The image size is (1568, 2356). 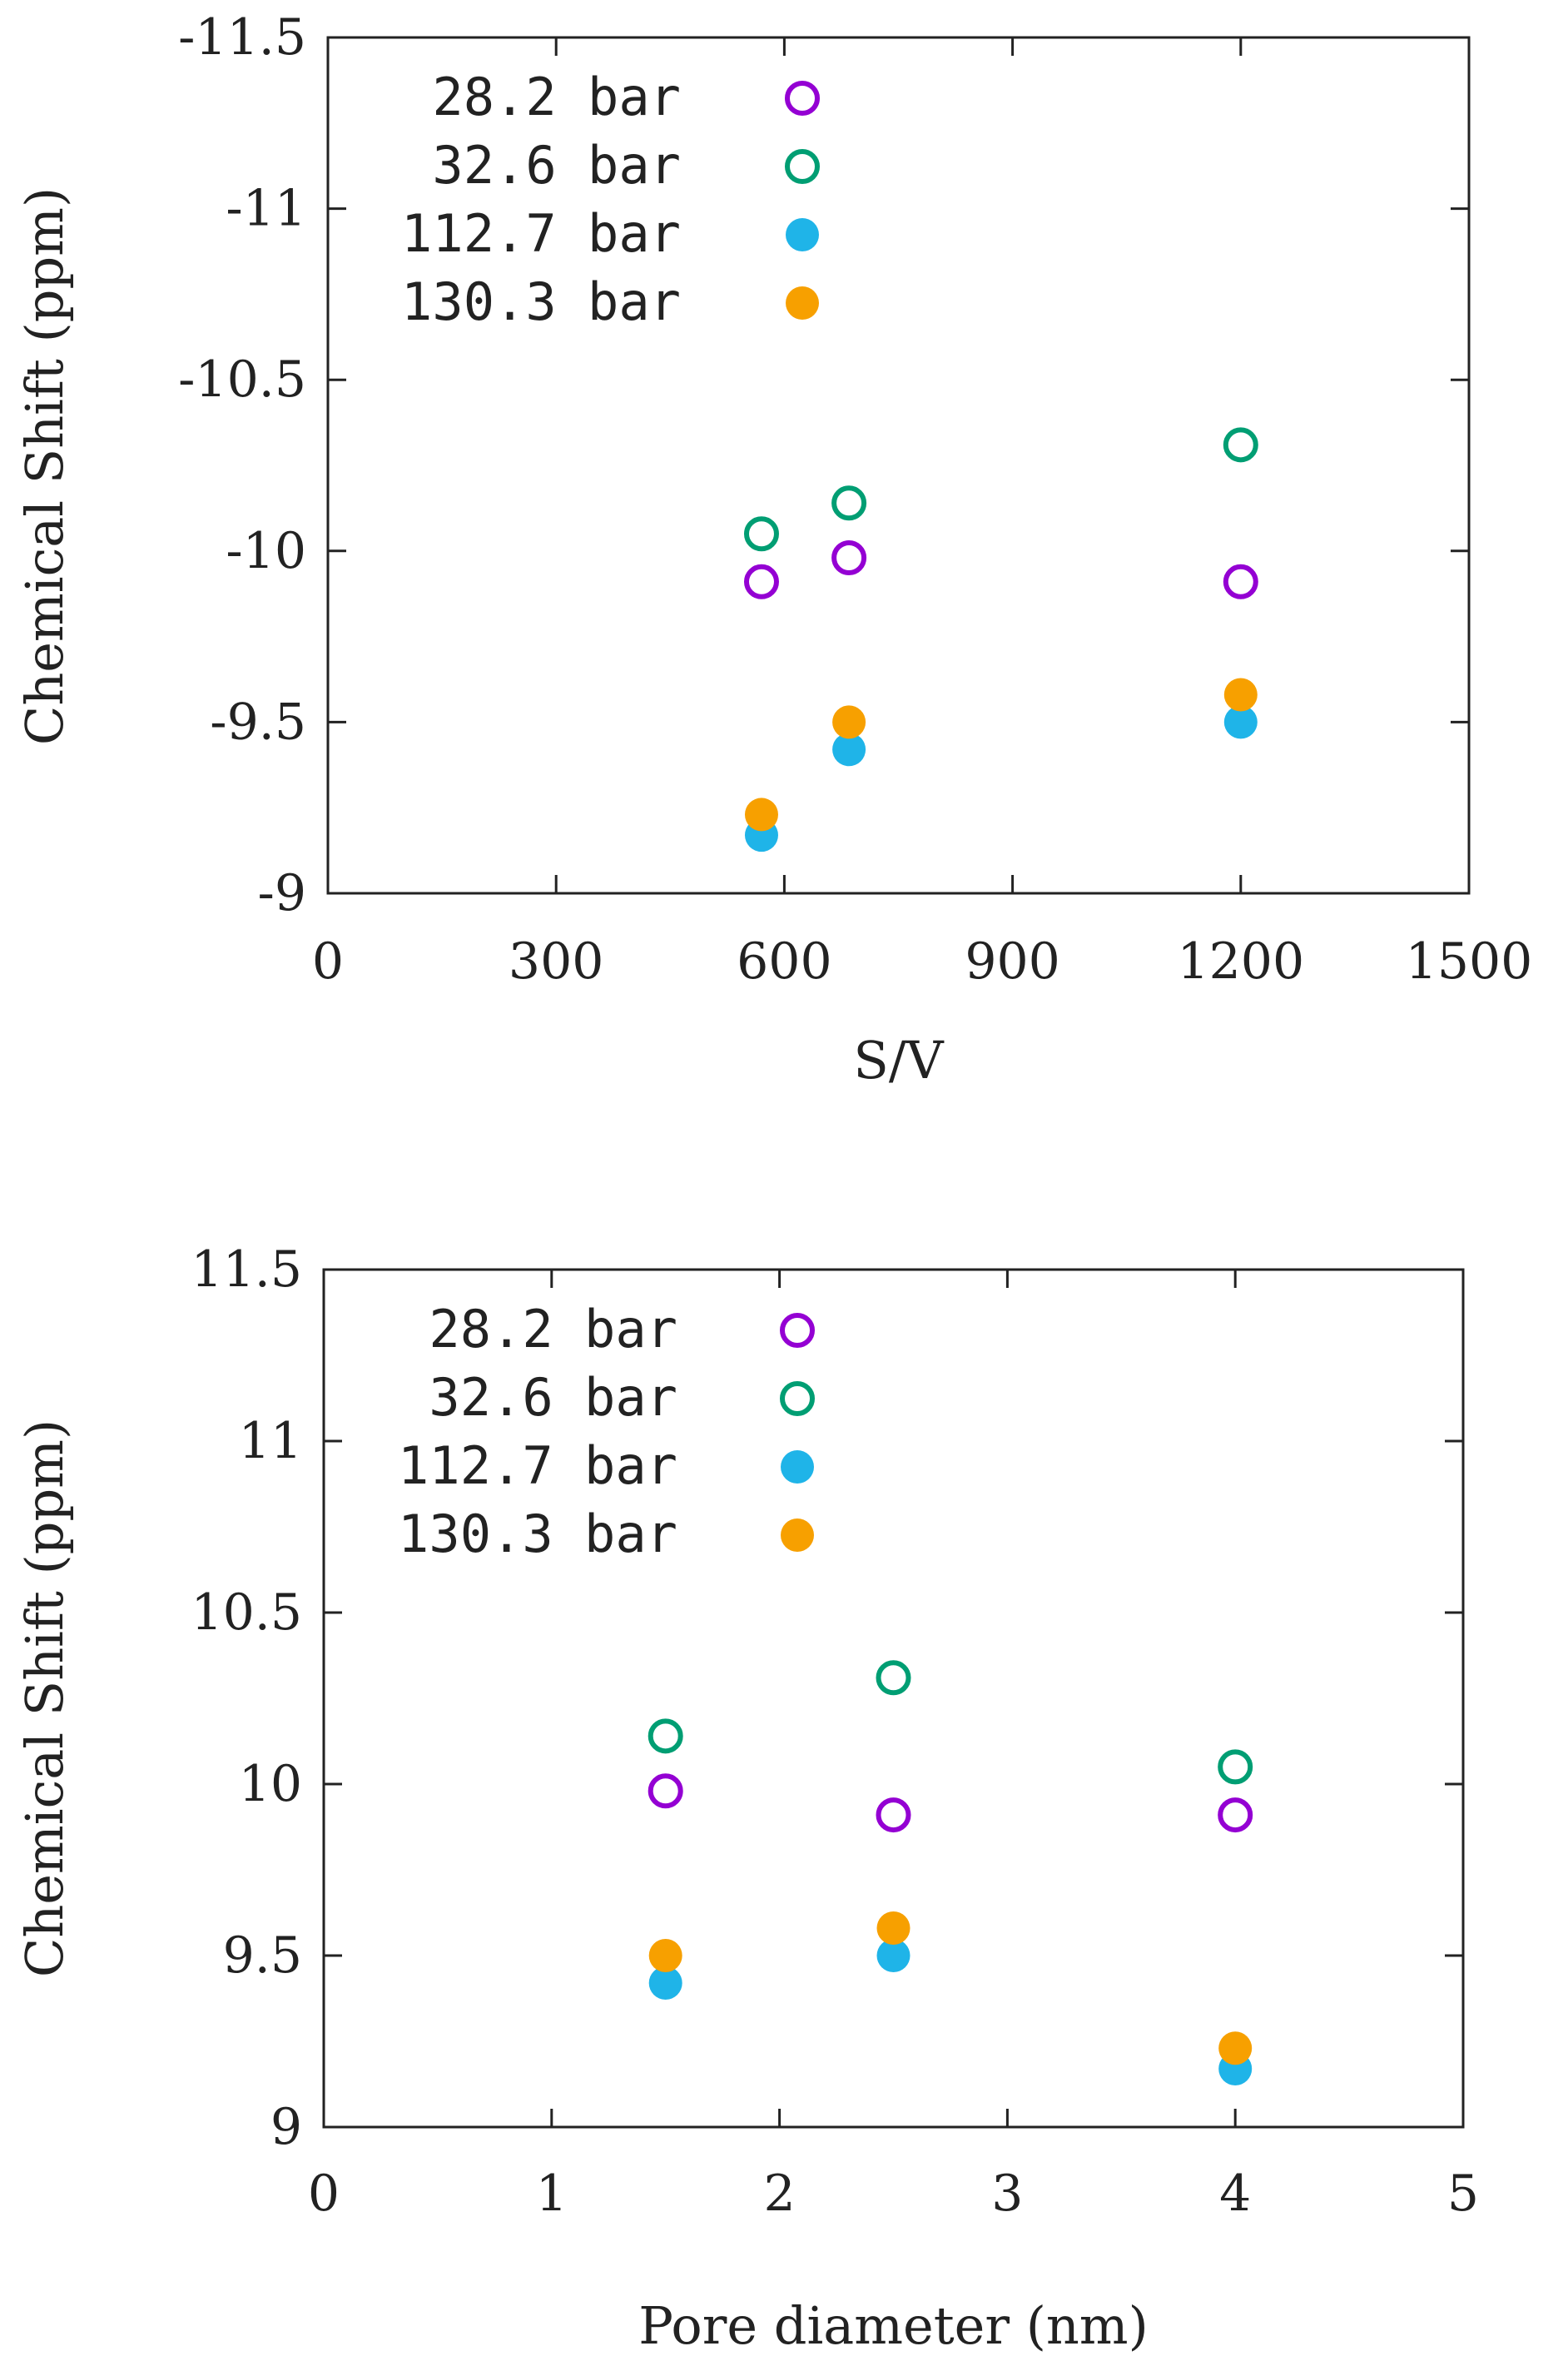 What do you see at coordinates (282, 893) in the screenshot?
I see `y-tick-label: -9` at bounding box center [282, 893].